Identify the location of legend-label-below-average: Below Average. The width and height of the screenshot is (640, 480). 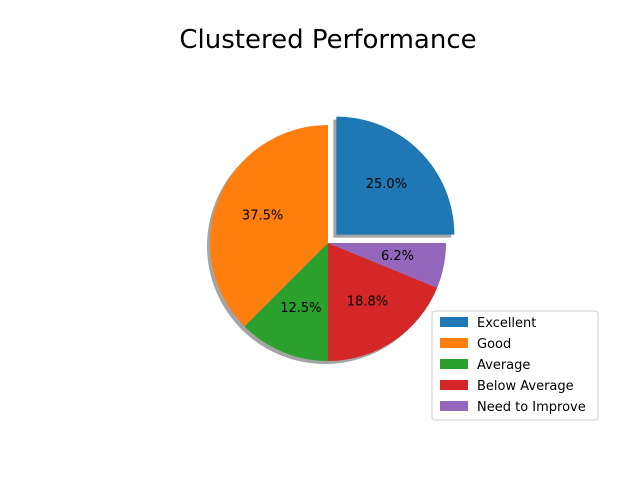
(525, 386).